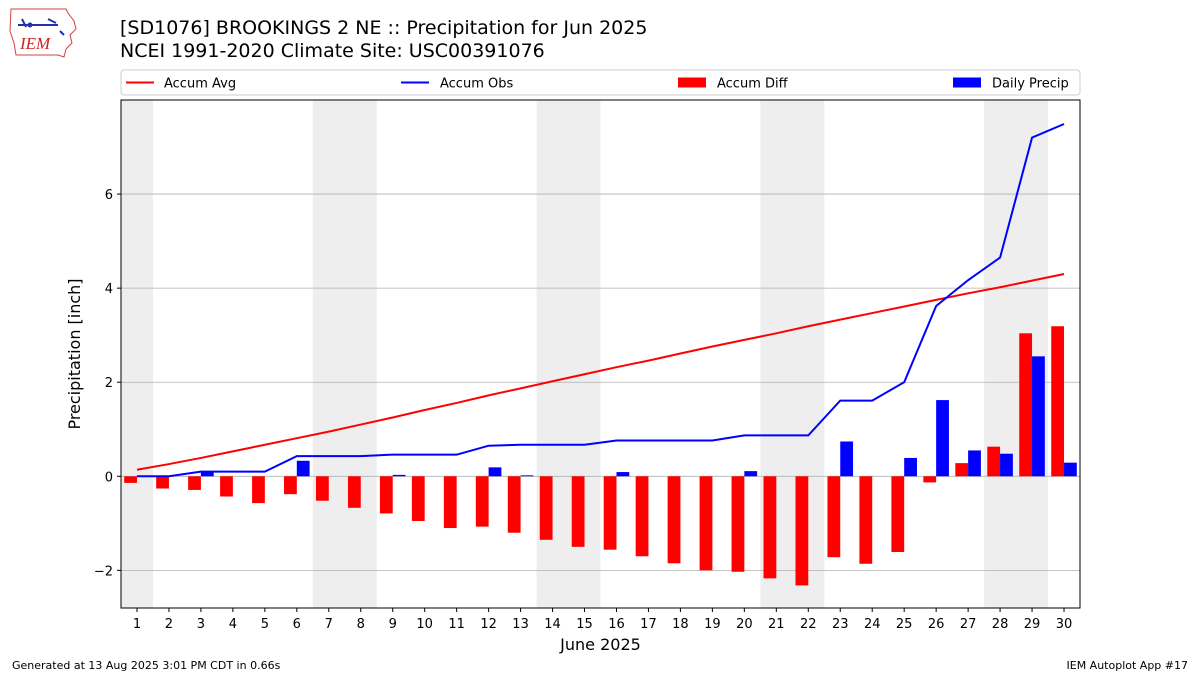 Image resolution: width=1200 pixels, height=675 pixels. I want to click on y-tick-label: 2, so click(109, 383).